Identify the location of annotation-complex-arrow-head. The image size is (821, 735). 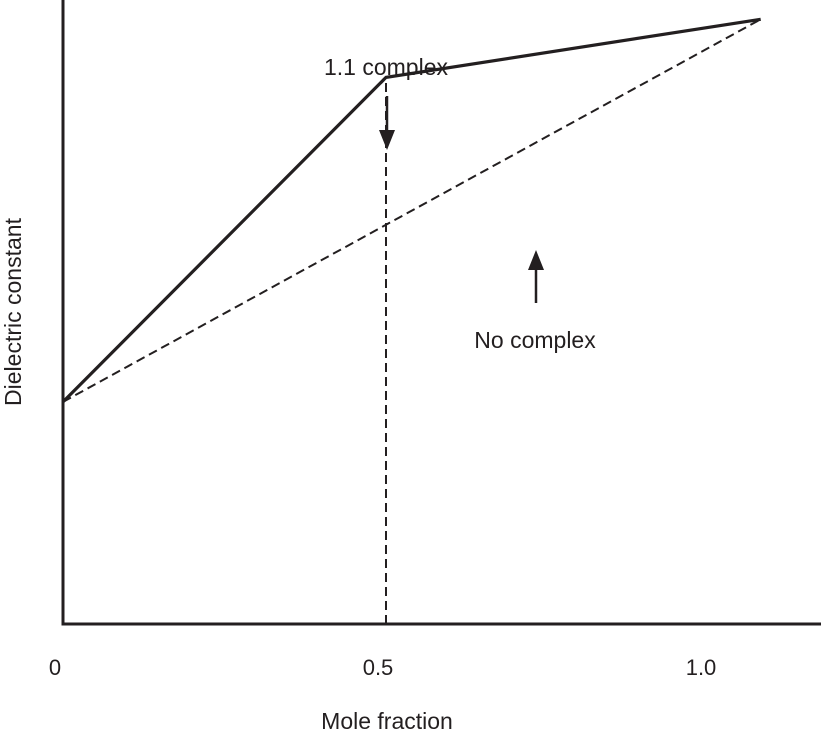
(387, 140).